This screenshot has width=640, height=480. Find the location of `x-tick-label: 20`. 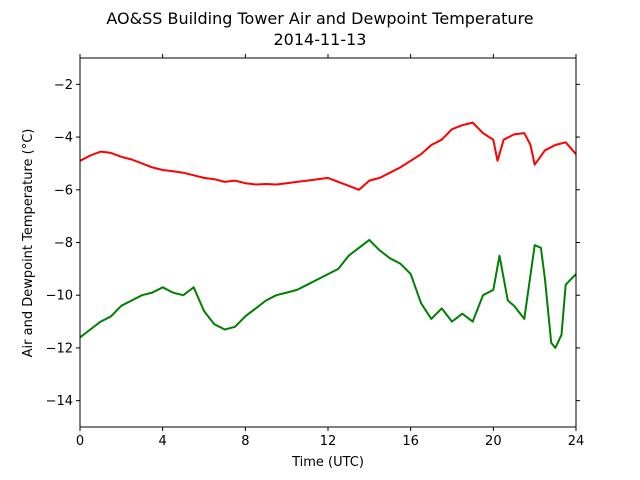

x-tick-label: 20 is located at coordinates (493, 441).